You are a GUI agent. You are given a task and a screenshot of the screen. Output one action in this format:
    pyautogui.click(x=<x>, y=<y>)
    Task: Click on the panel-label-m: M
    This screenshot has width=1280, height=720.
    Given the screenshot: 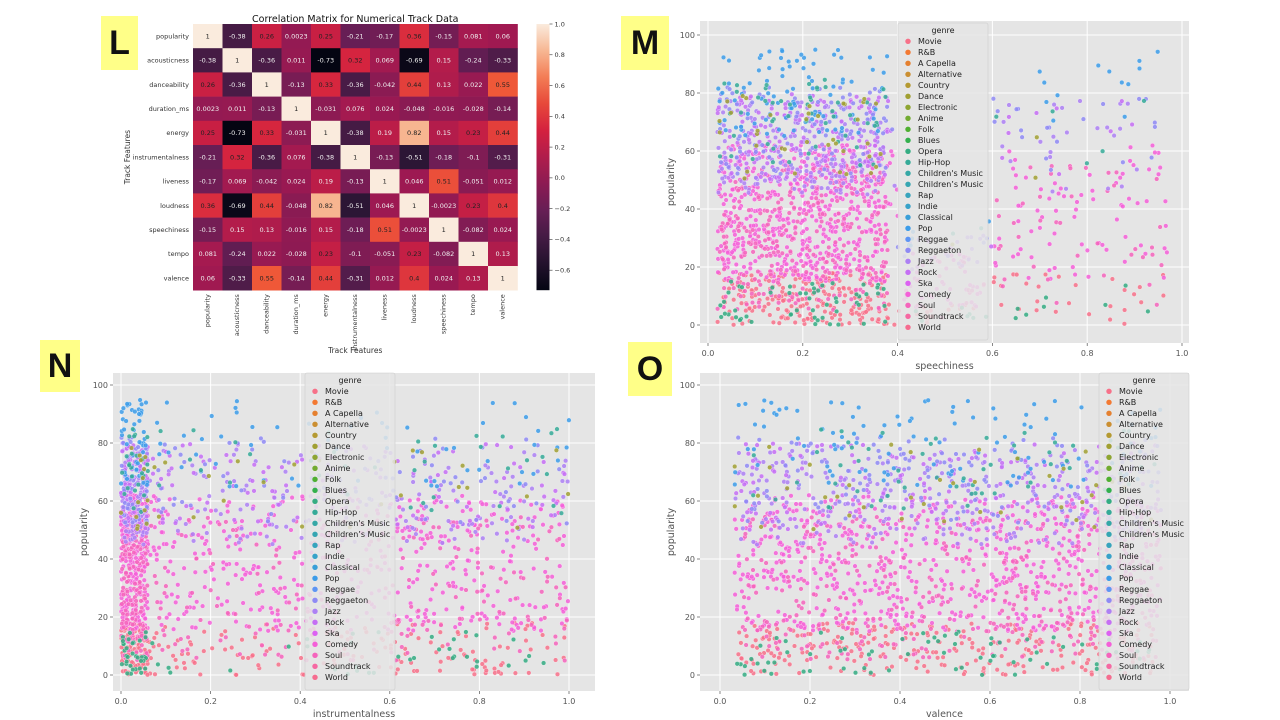 What is the action you would take?
    pyautogui.click(x=645, y=43)
    